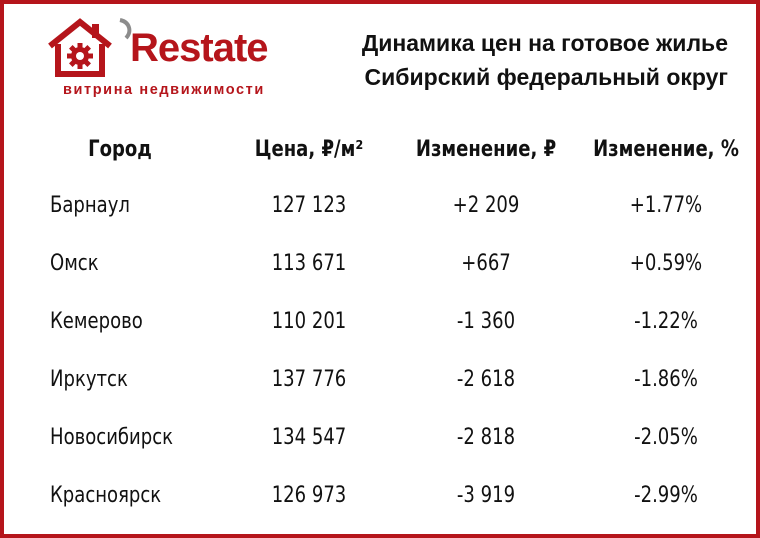 The height and width of the screenshot is (538, 760). Describe the element at coordinates (309, 495) in the screenshot. I see `price-cell: 126 973` at that location.